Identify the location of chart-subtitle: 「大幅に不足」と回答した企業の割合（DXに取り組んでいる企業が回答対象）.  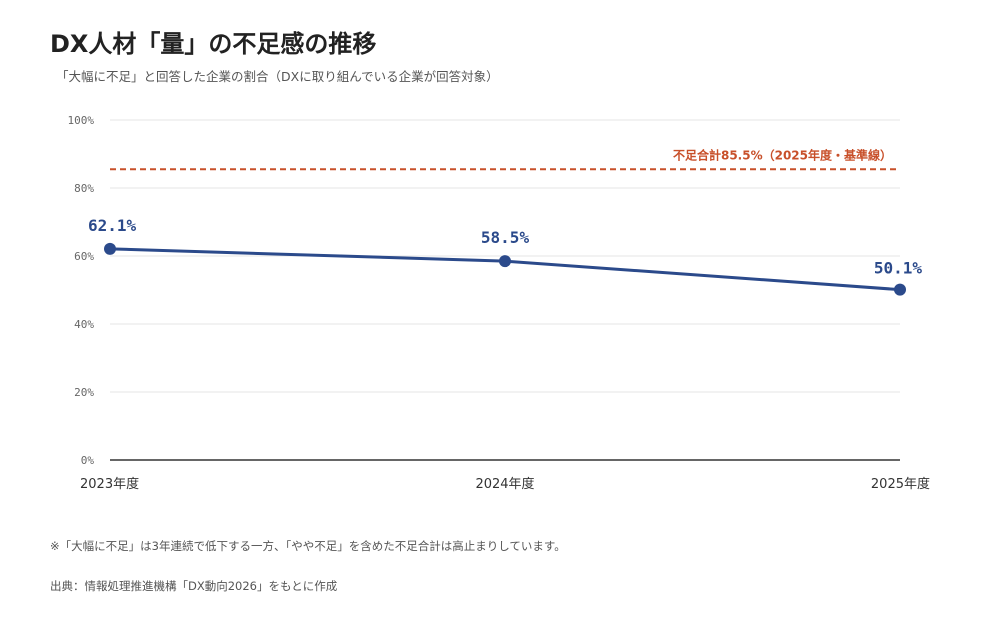
(277, 76).